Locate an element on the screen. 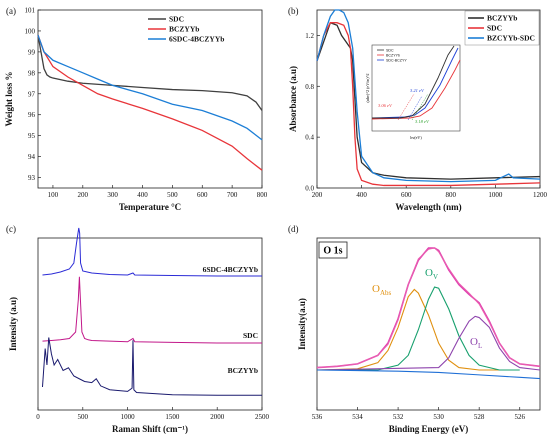  x-axis-label: Wavelength (nm) is located at coordinates (428, 207).